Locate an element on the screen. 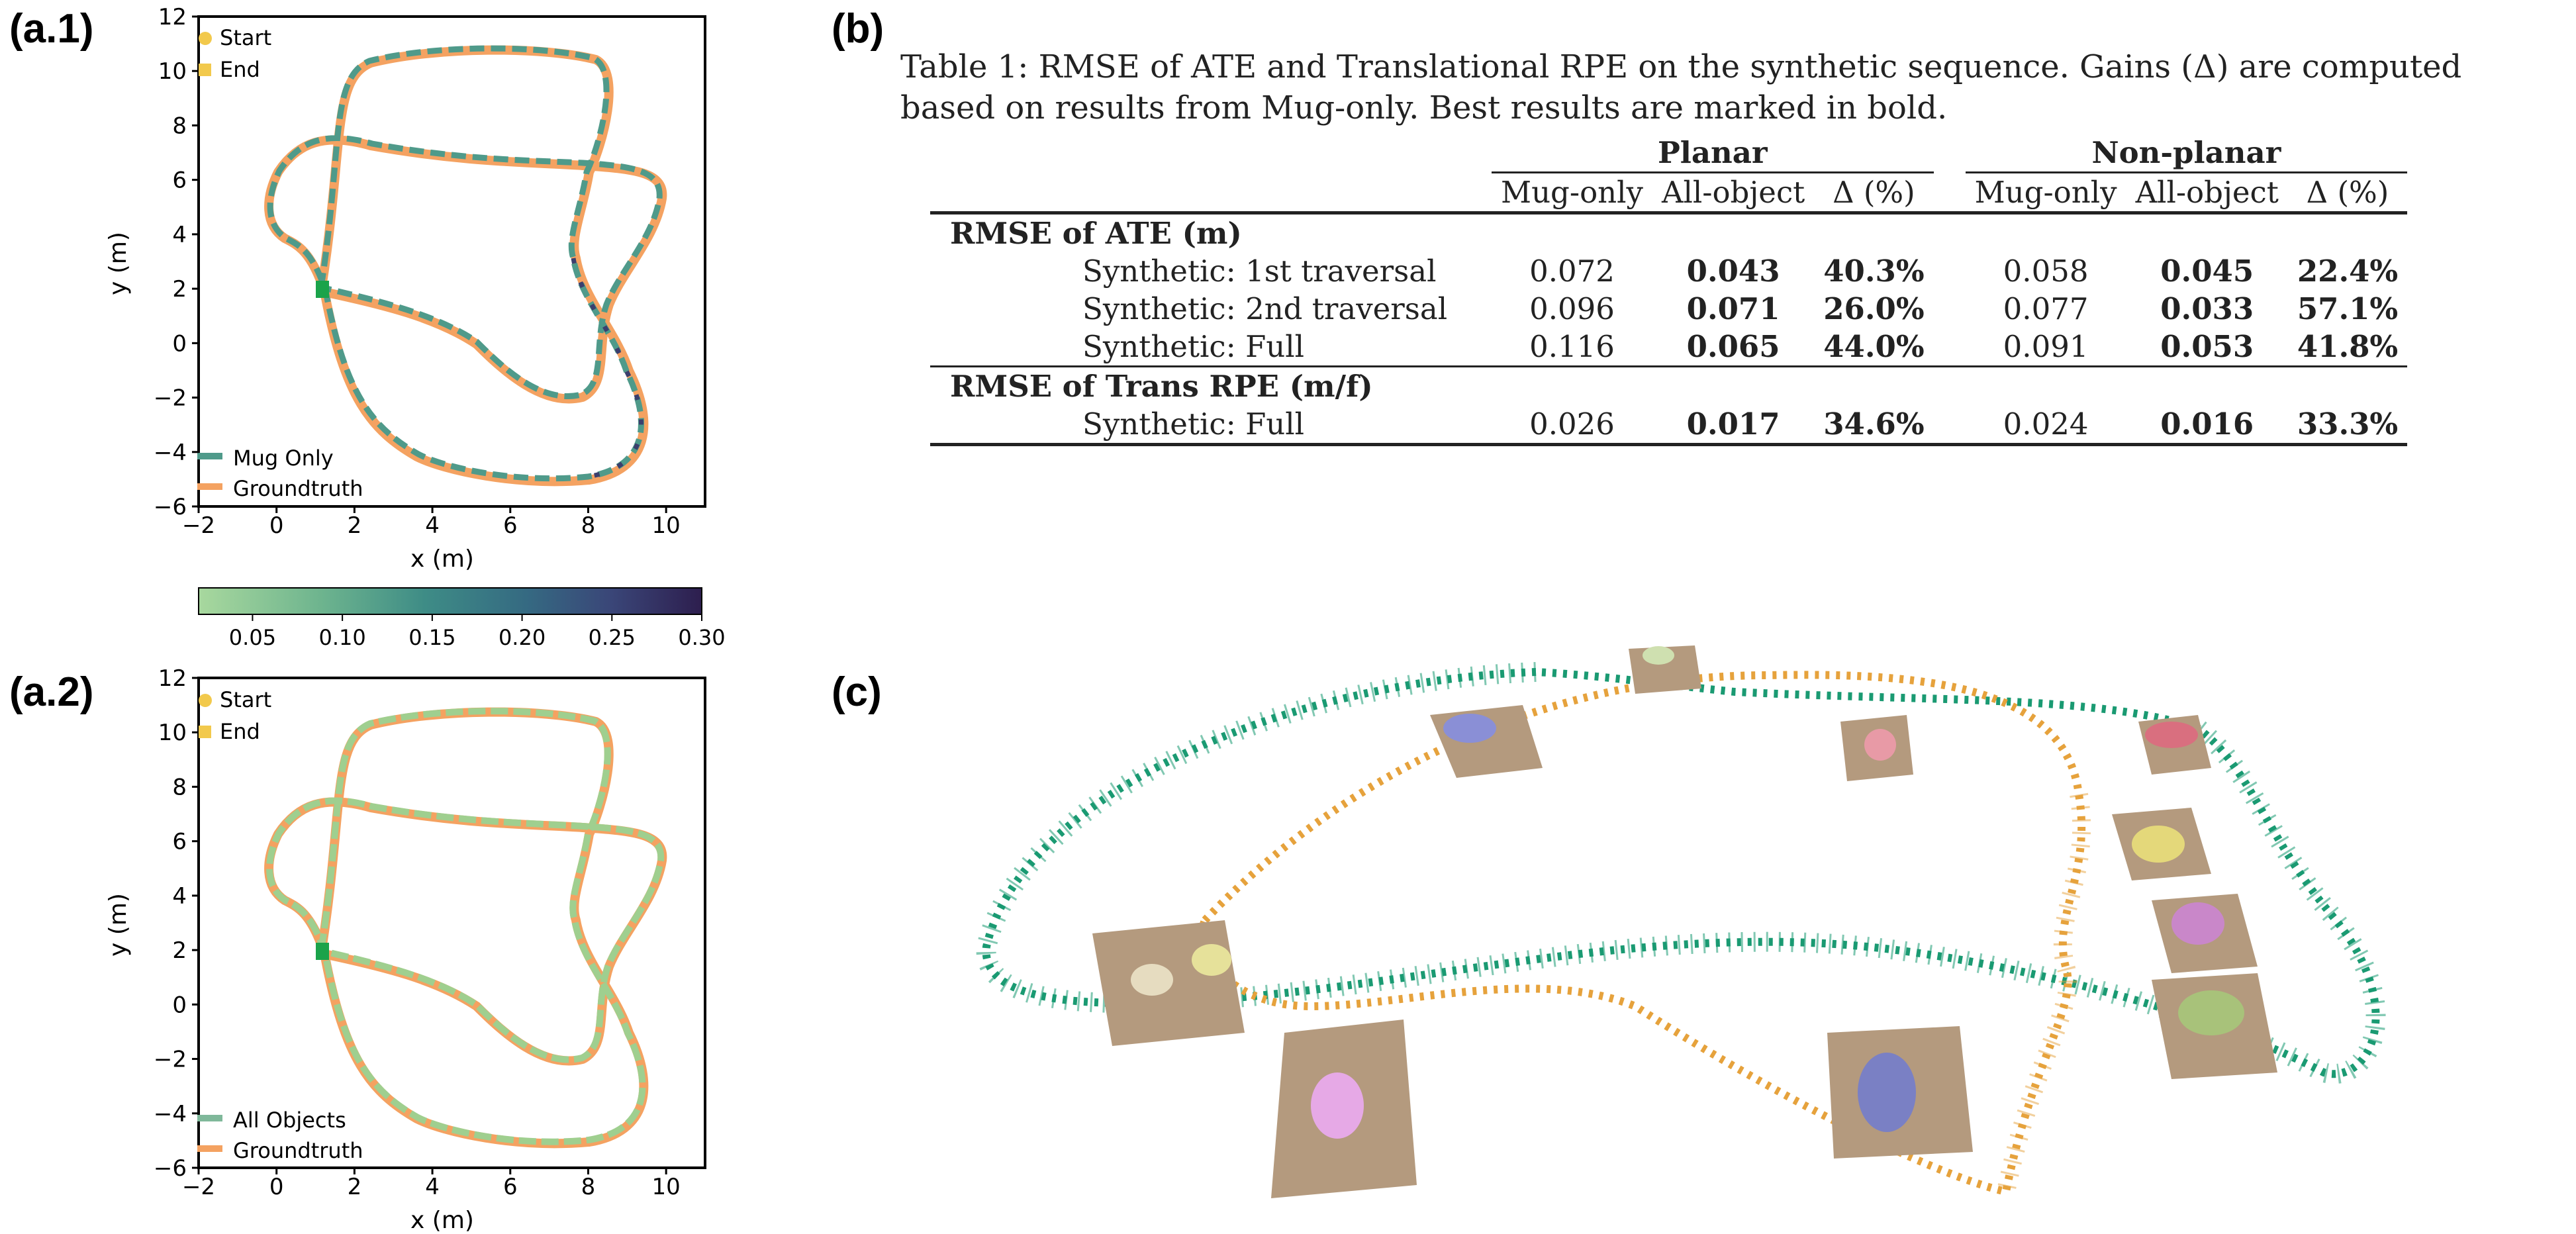 The image size is (2576, 1234). y-tick-label: 8 is located at coordinates (179, 126).